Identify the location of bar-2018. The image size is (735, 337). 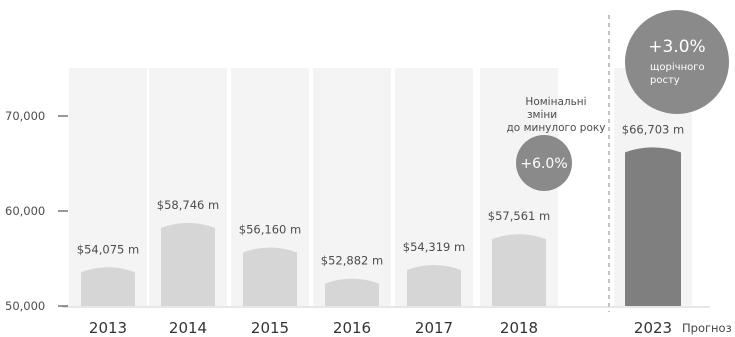
(519, 270).